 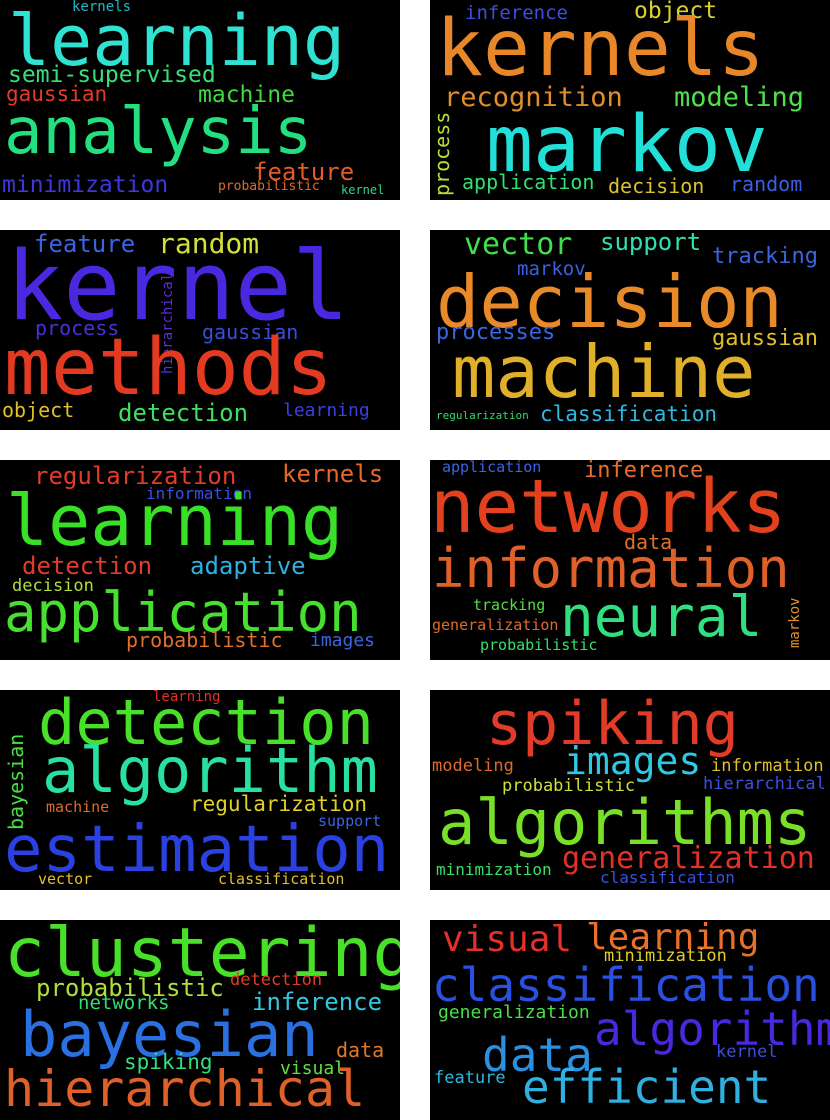 I want to click on word: methods, so click(x=168, y=368).